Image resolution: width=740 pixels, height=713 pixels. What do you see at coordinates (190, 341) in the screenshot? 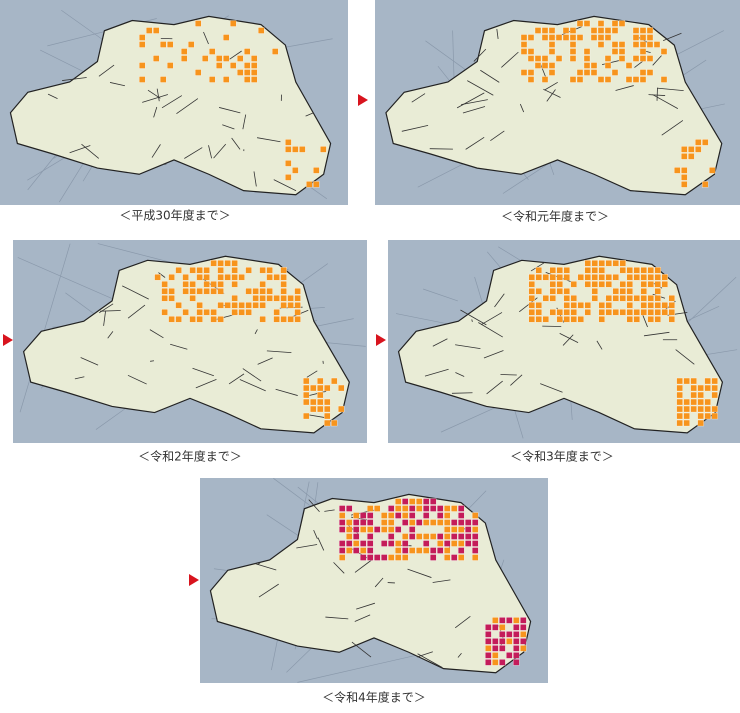
I see `map` at bounding box center [190, 341].